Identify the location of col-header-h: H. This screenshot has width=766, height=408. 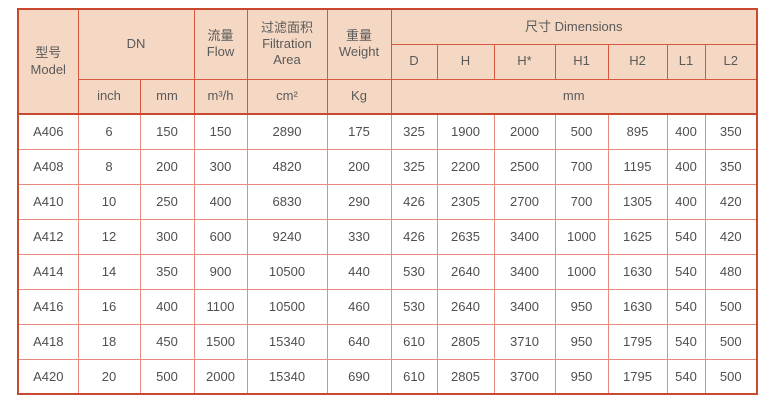
(465, 61).